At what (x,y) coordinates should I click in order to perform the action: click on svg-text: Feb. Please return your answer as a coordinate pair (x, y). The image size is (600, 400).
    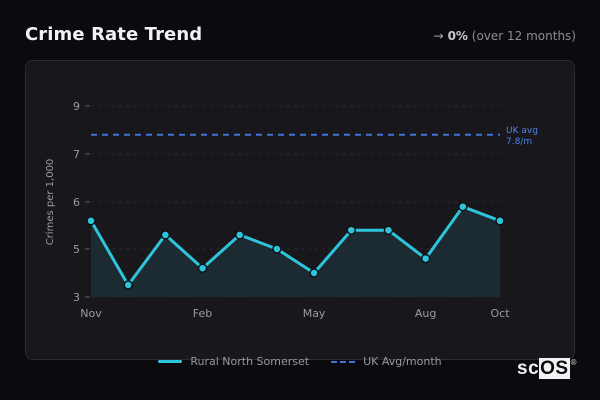
    Looking at the image, I should click on (202, 313).